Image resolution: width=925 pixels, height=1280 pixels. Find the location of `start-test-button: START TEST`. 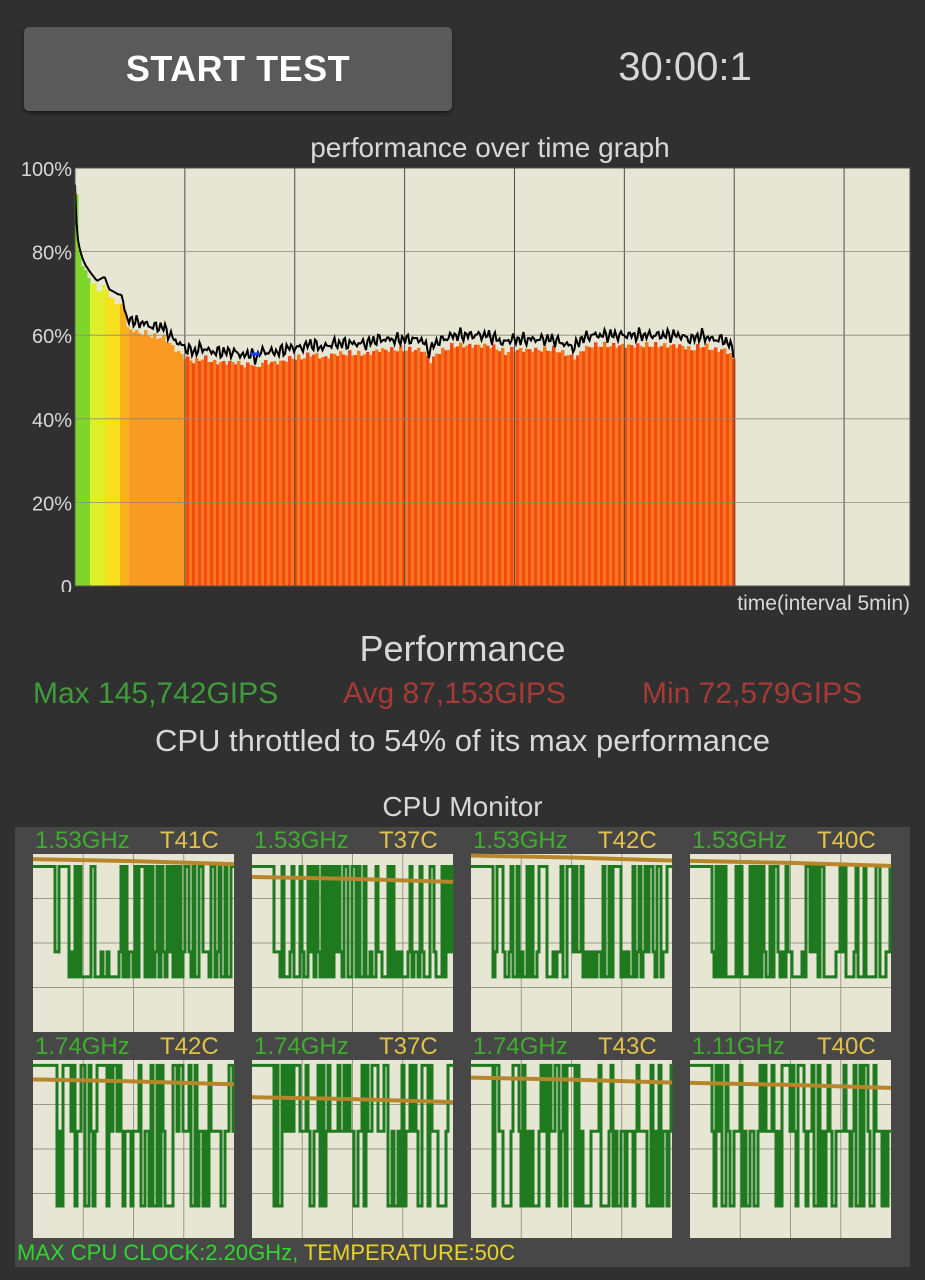

start-test-button: START TEST is located at coordinates (238, 69).